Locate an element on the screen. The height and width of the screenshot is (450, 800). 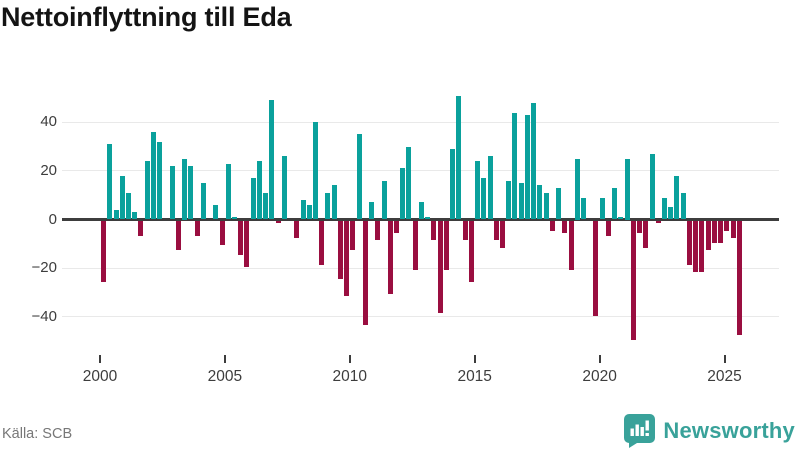
y-axis-label: 20 is located at coordinates (48, 170).